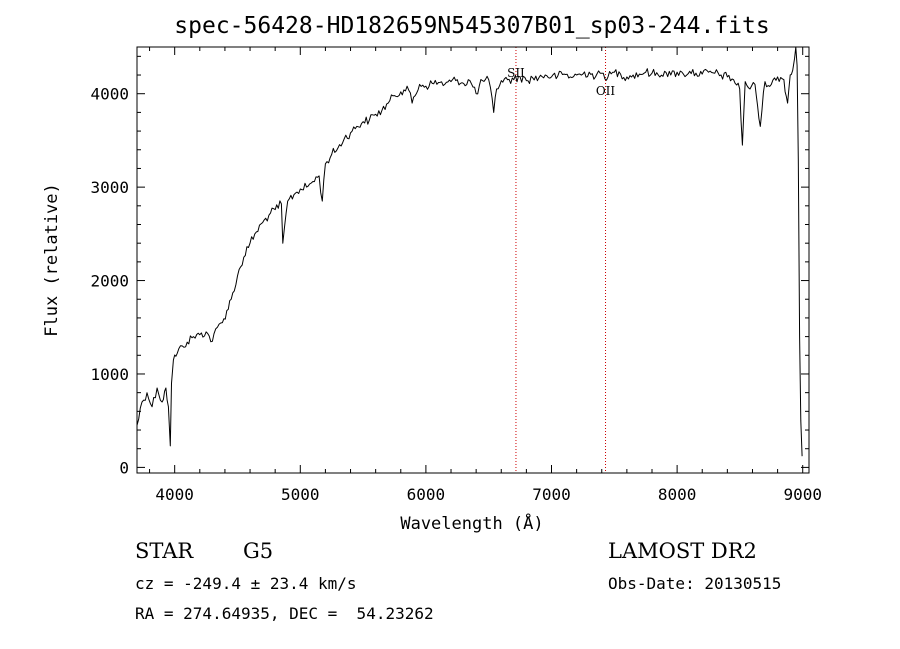  I want to click on x-axis-label: Wavelength (Å), so click(471, 523).